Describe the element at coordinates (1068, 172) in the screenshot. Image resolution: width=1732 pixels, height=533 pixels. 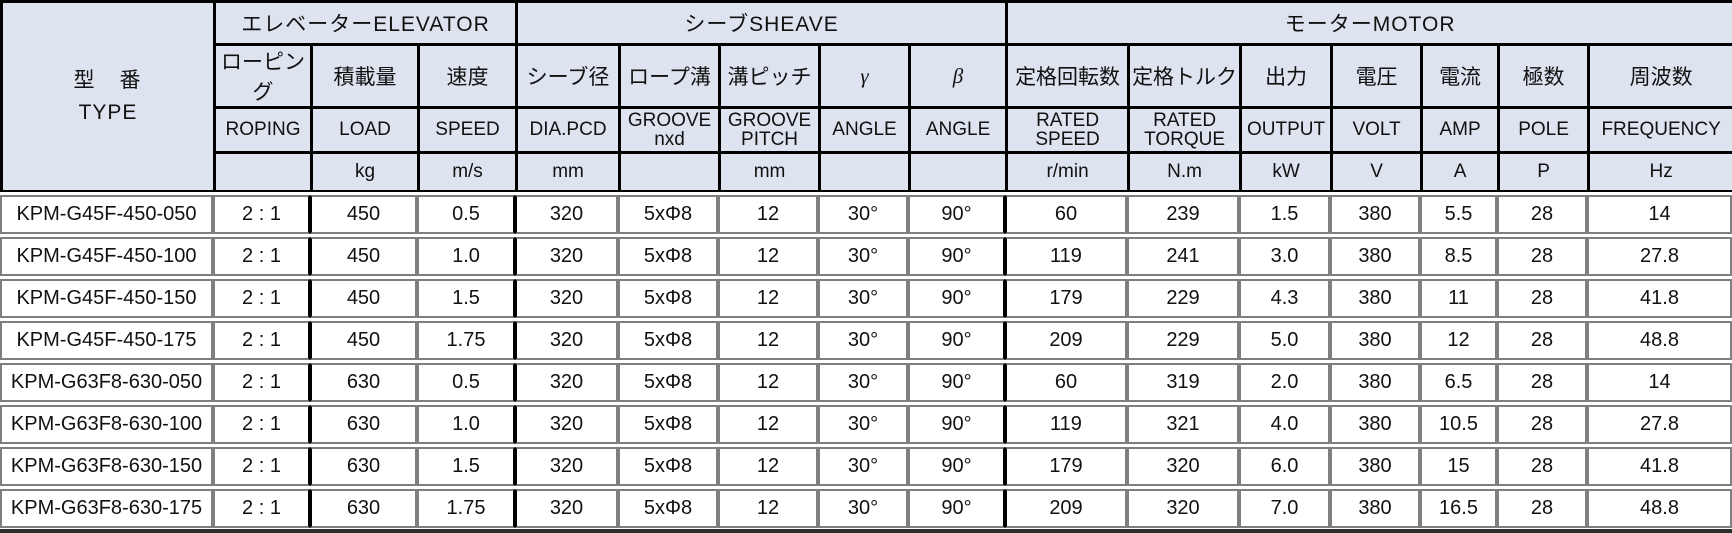
I see `column-unit: r/min` at that location.